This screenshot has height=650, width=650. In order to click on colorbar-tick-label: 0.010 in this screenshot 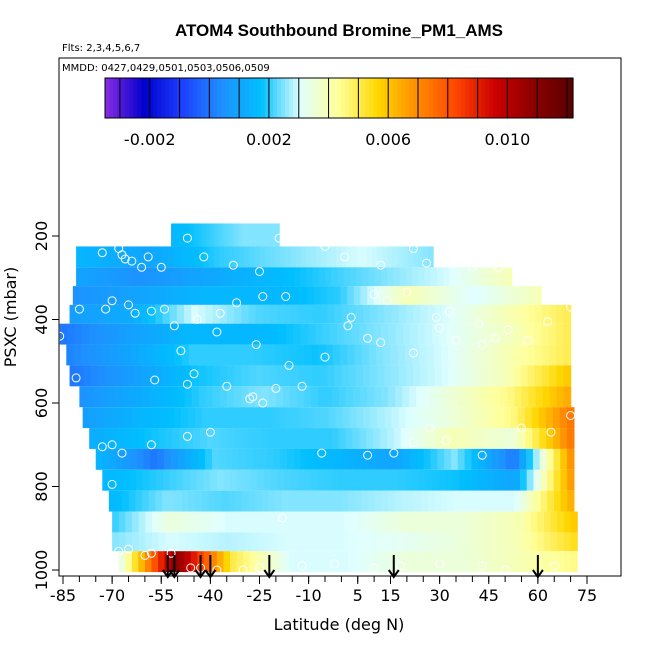, I will do `click(508, 139)`.